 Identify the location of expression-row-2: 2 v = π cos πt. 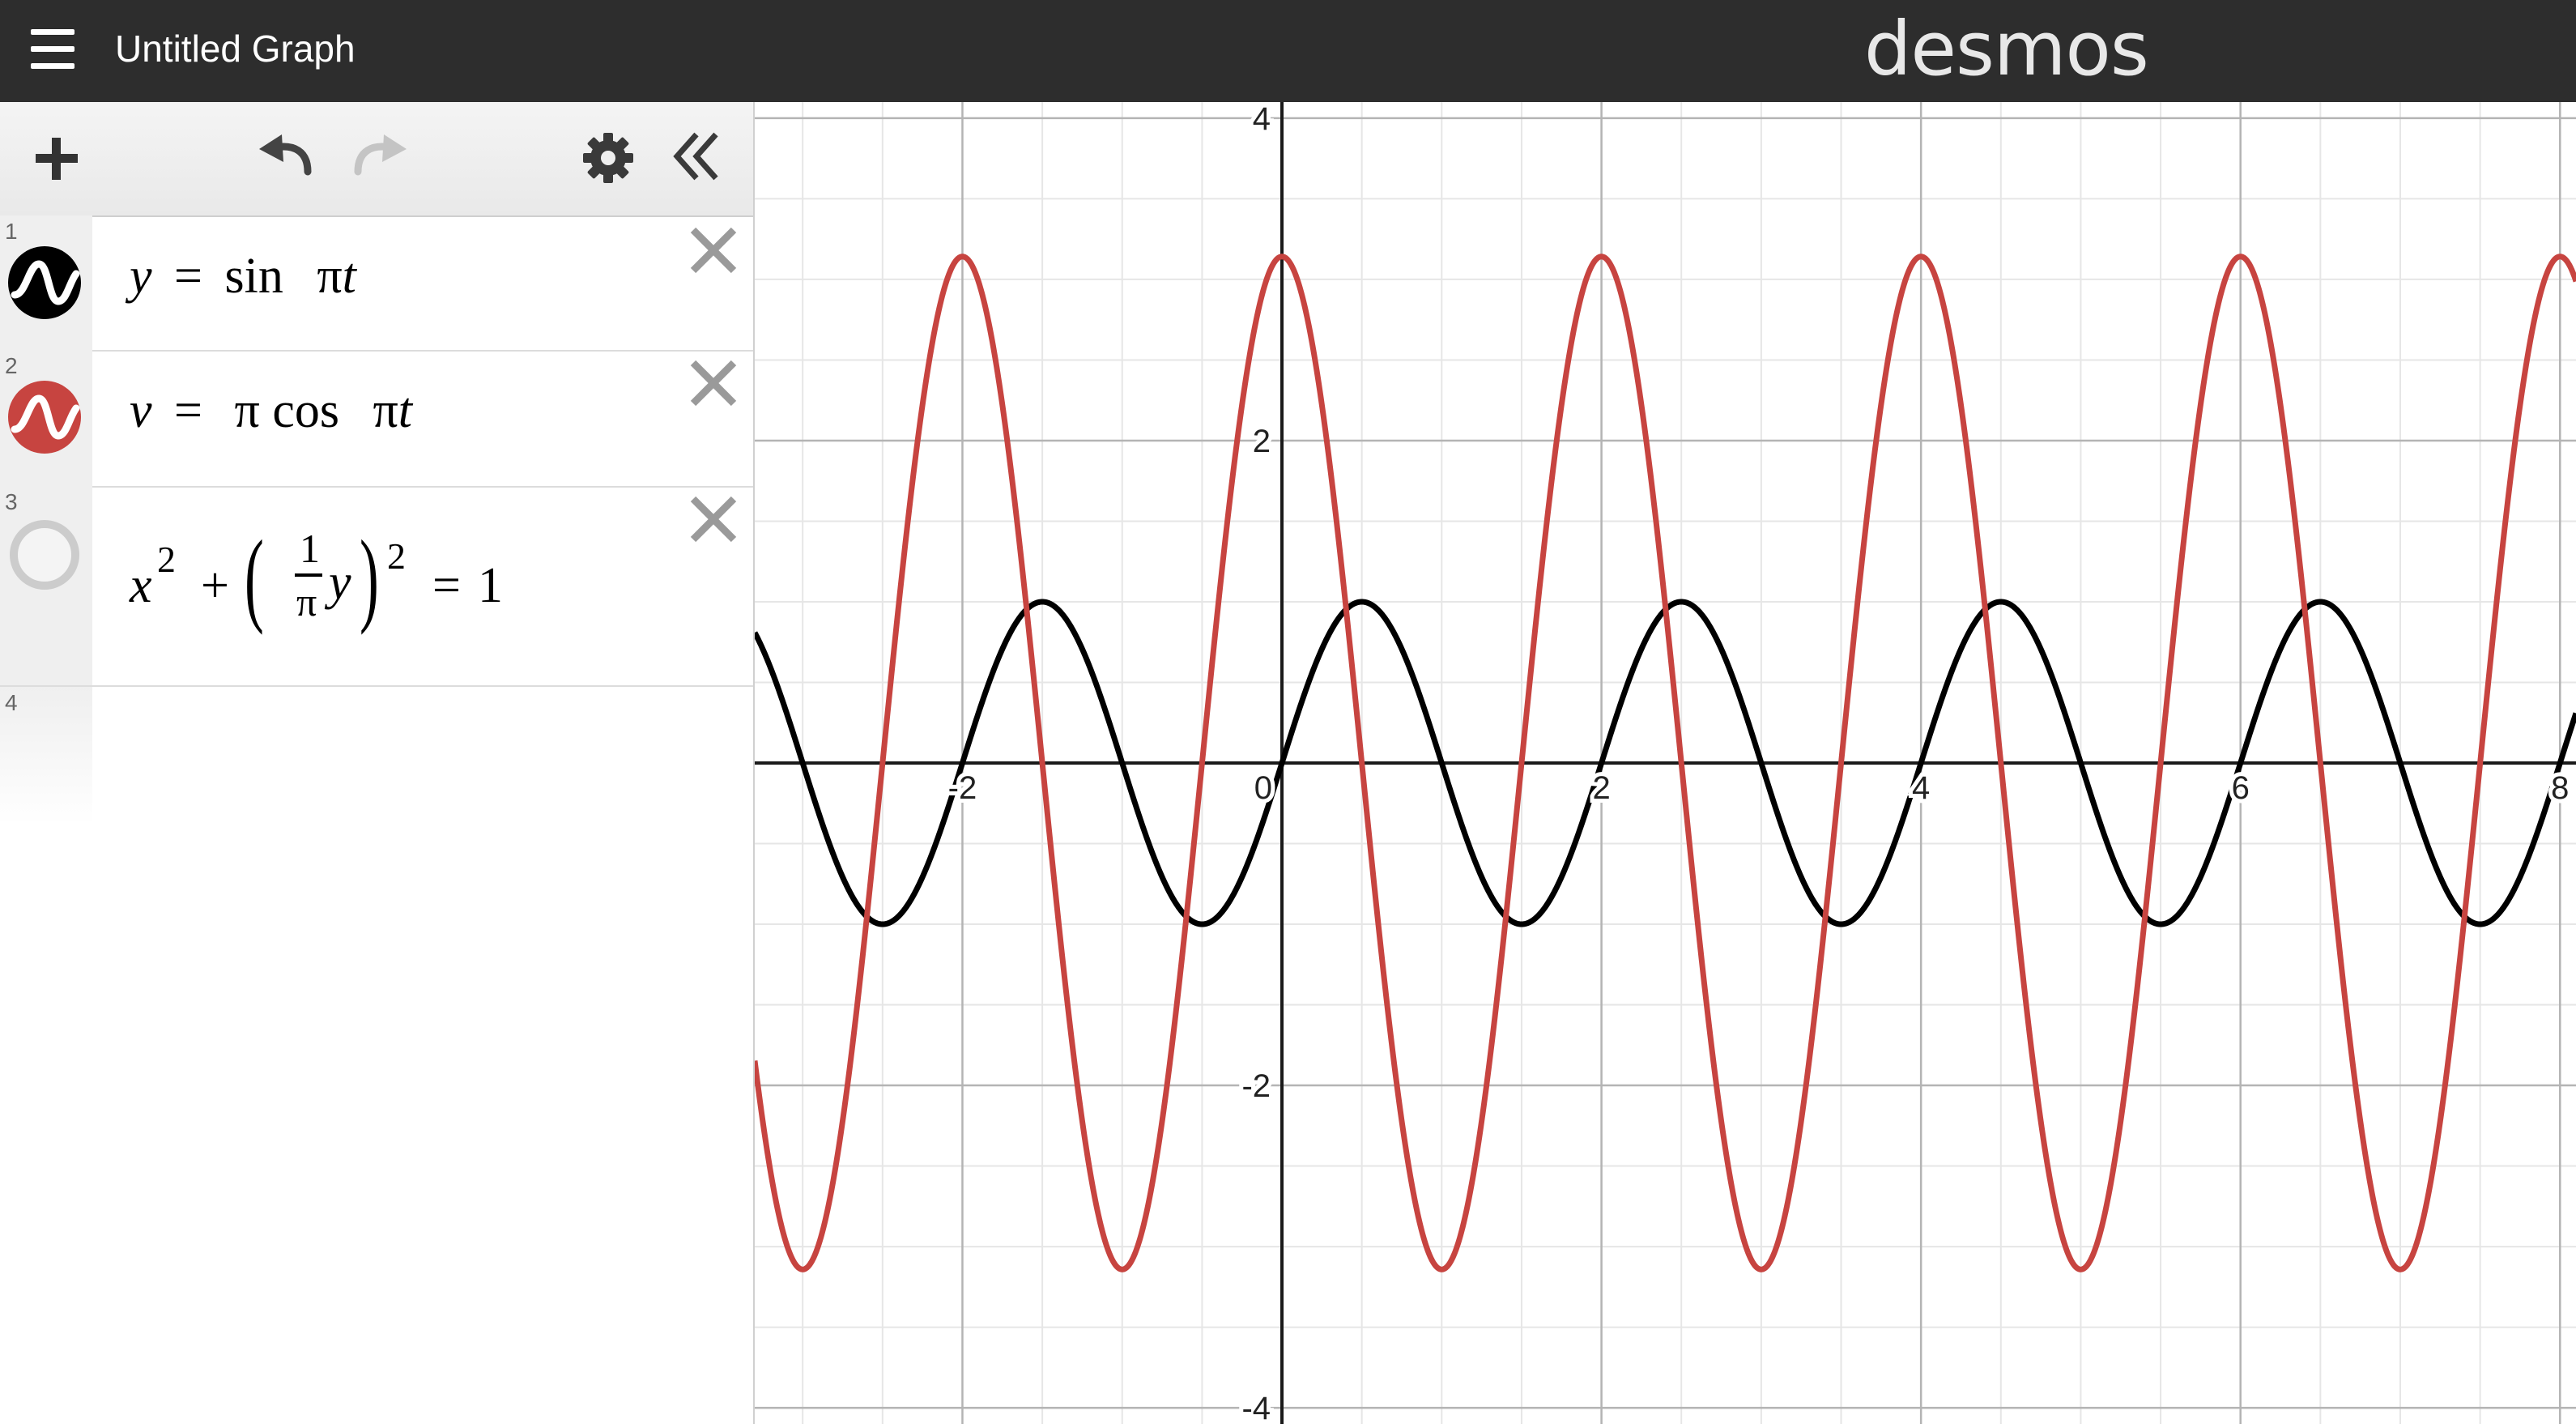
(376, 419).